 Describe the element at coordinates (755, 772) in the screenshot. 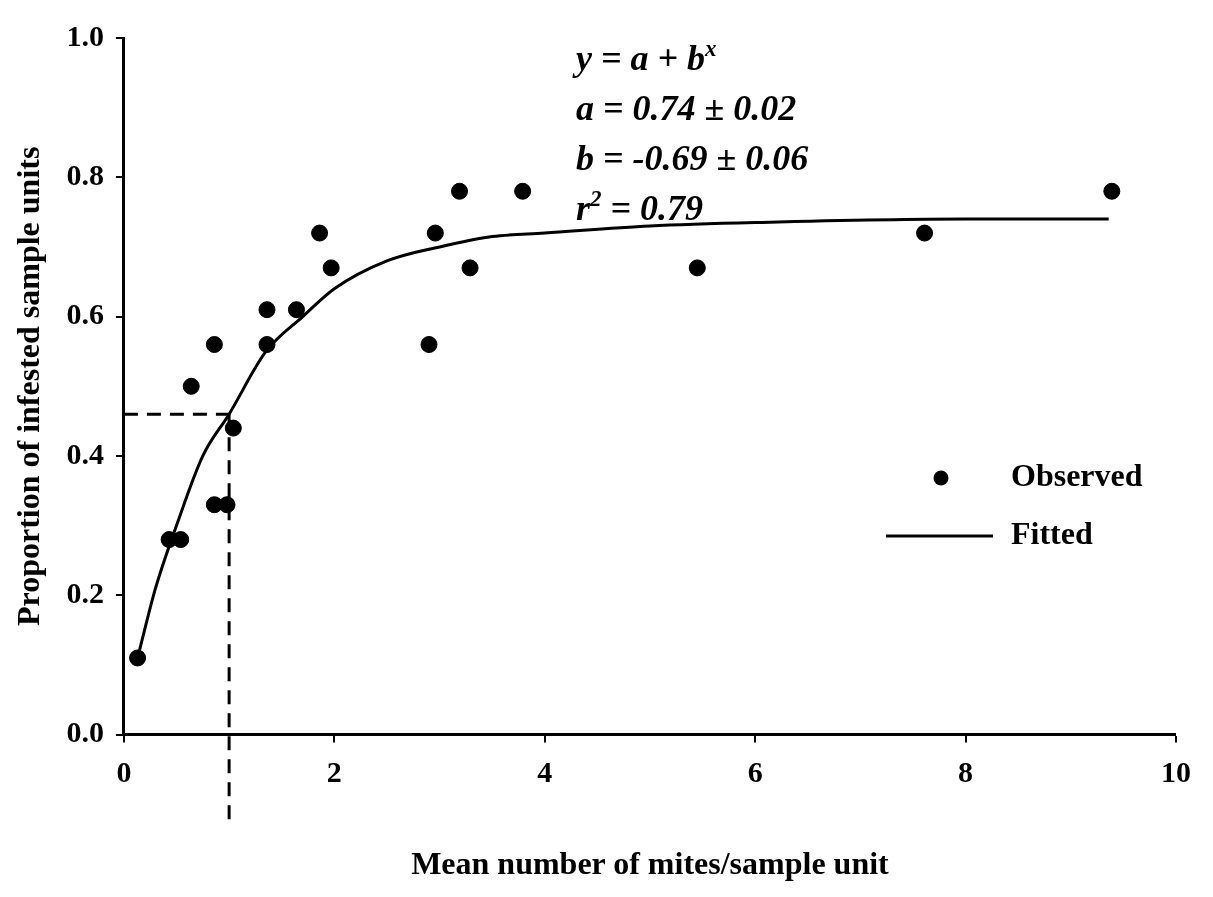

I see `x-tick-label: 6` at that location.